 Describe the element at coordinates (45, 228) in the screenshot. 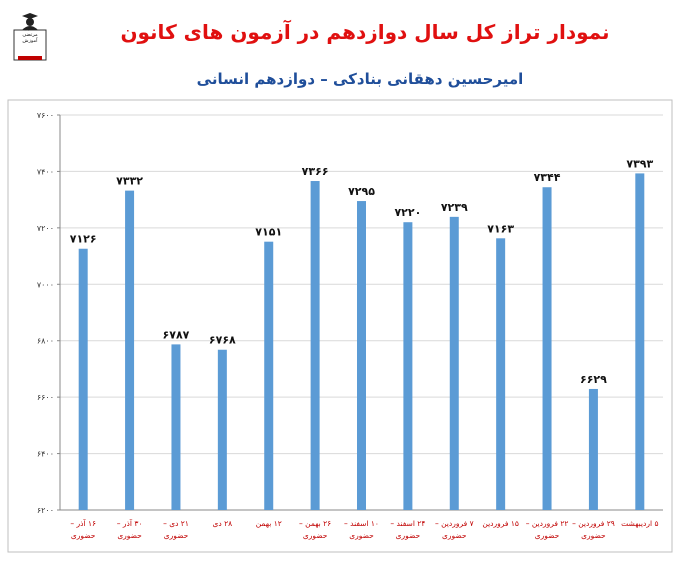

I see `y-tick-label: ۷۲۰۰` at that location.